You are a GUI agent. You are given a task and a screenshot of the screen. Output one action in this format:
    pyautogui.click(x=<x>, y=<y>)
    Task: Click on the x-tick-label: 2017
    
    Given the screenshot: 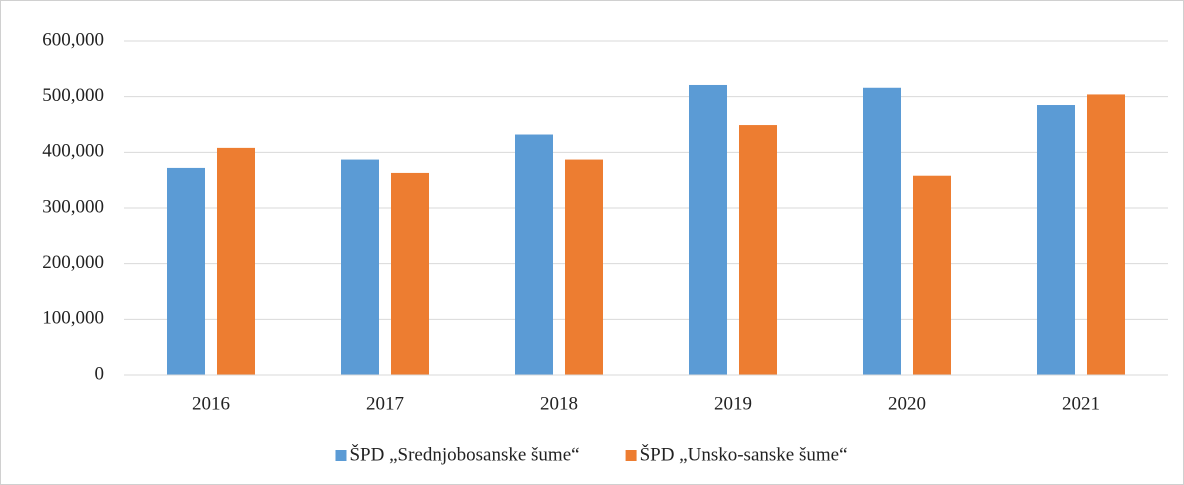 What is the action you would take?
    pyautogui.click(x=385, y=403)
    